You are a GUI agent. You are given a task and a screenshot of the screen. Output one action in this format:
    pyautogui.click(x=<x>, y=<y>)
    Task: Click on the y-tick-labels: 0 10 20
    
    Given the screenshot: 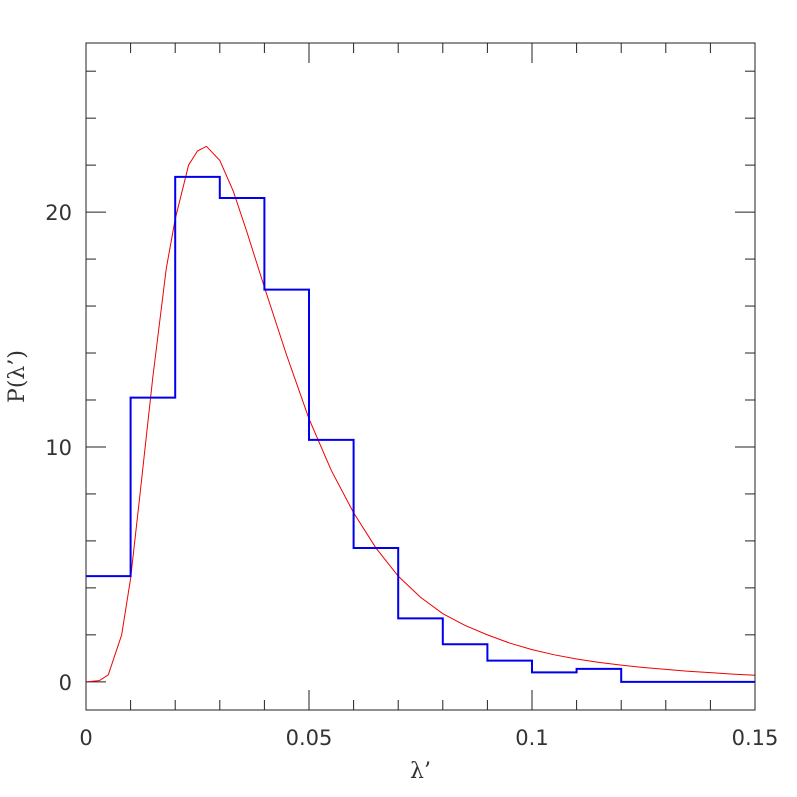 What is the action you would take?
    pyautogui.click(x=58, y=448)
    